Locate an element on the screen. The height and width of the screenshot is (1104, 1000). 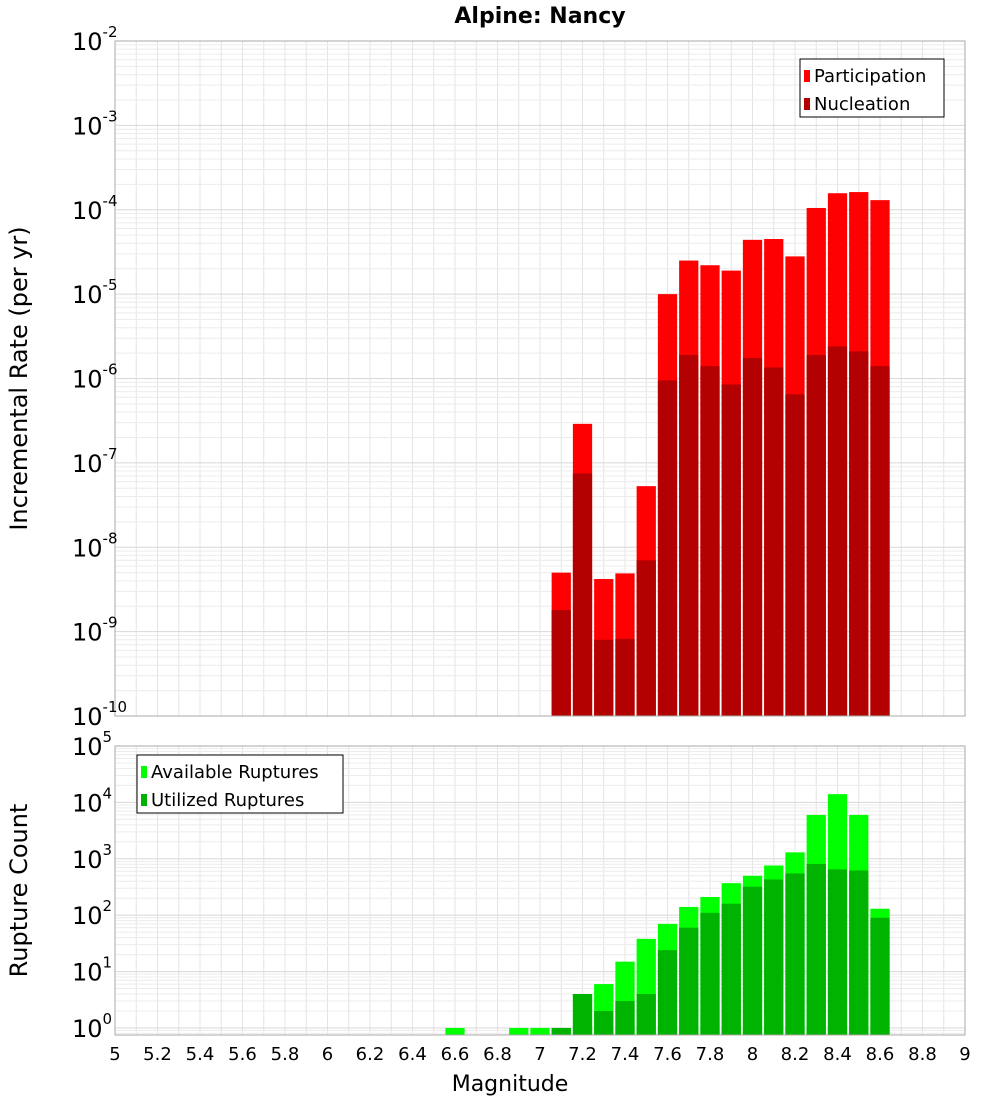
x-tick-label: 8.6 is located at coordinates (880, 1054).